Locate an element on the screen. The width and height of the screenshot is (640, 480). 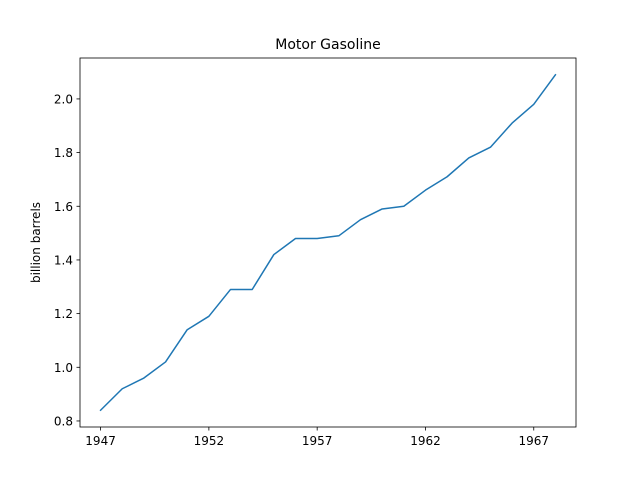
chart-title: Motor Gasoline is located at coordinates (327, 45).